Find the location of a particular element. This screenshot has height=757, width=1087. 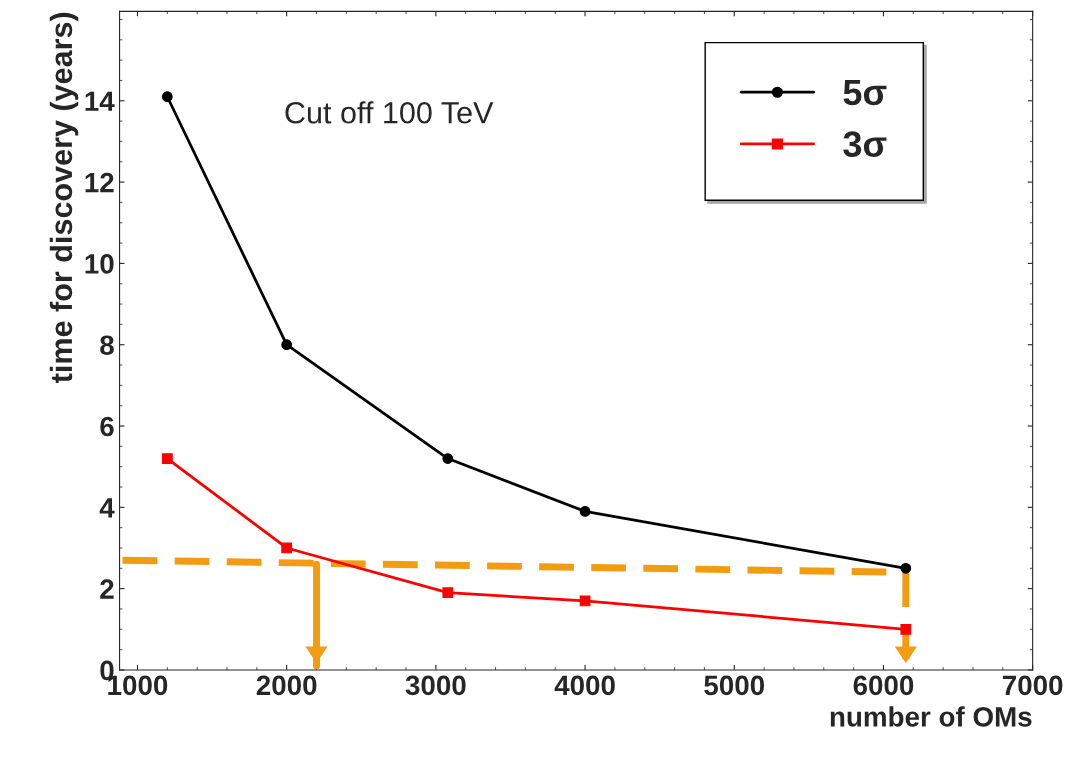

y-tick-label: 4 is located at coordinates (107, 508).